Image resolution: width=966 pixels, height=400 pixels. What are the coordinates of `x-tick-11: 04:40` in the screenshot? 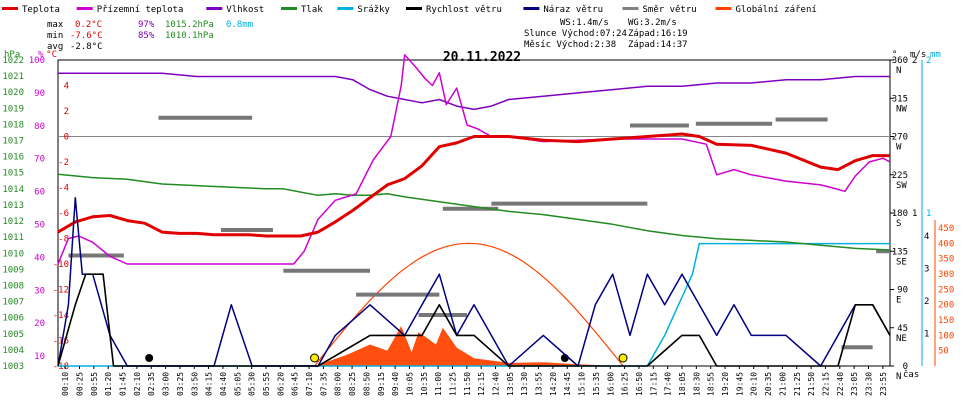 It's located at (223, 384).